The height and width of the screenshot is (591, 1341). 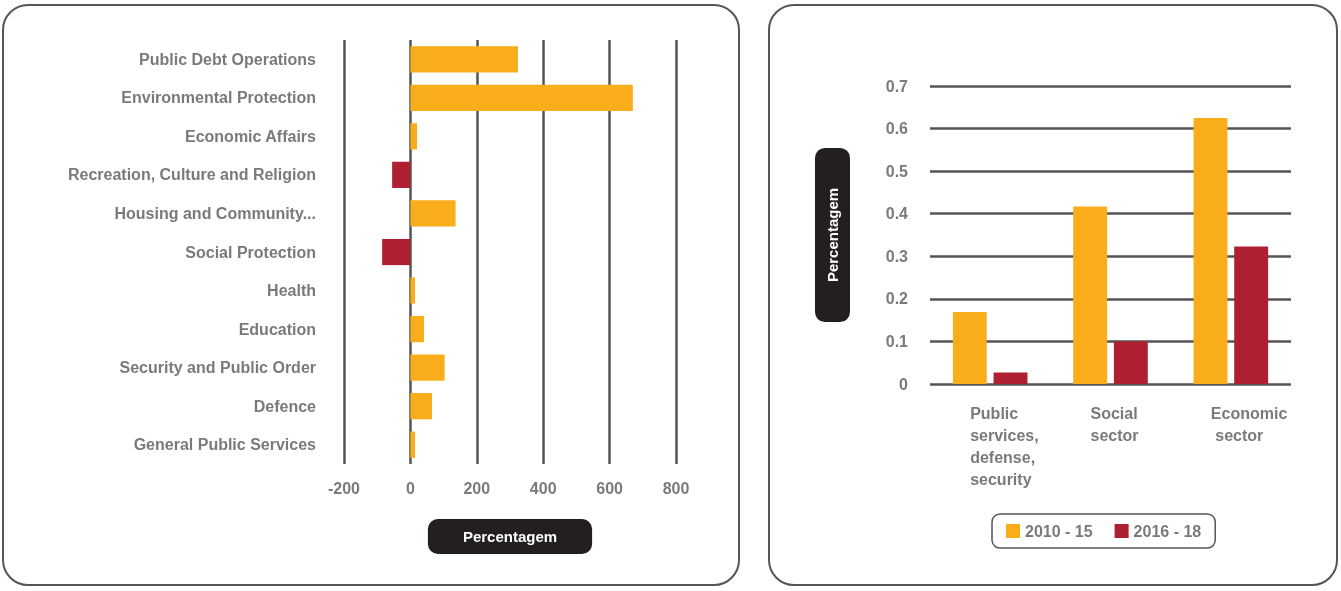 What do you see at coordinates (191, 175) in the screenshot?
I see `y-tick-label: Recreation, Culture and Religion` at bounding box center [191, 175].